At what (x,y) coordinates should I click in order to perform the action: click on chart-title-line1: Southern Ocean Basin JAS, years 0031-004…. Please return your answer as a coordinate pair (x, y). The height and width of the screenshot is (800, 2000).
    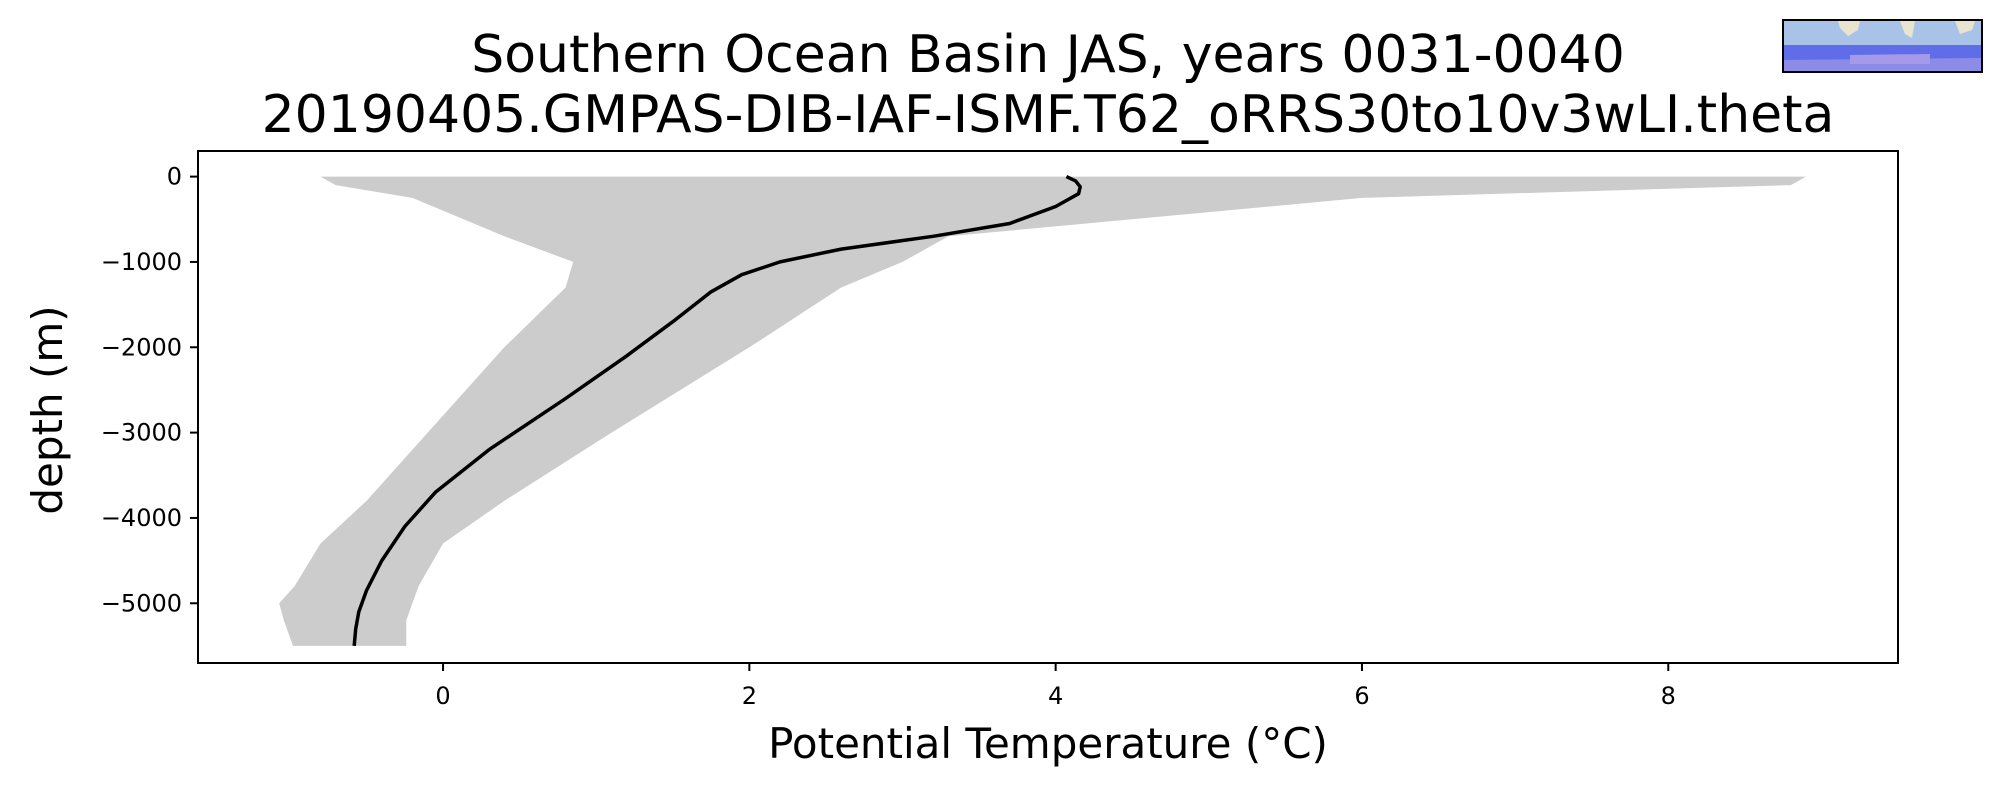
    Looking at the image, I should click on (1048, 55).